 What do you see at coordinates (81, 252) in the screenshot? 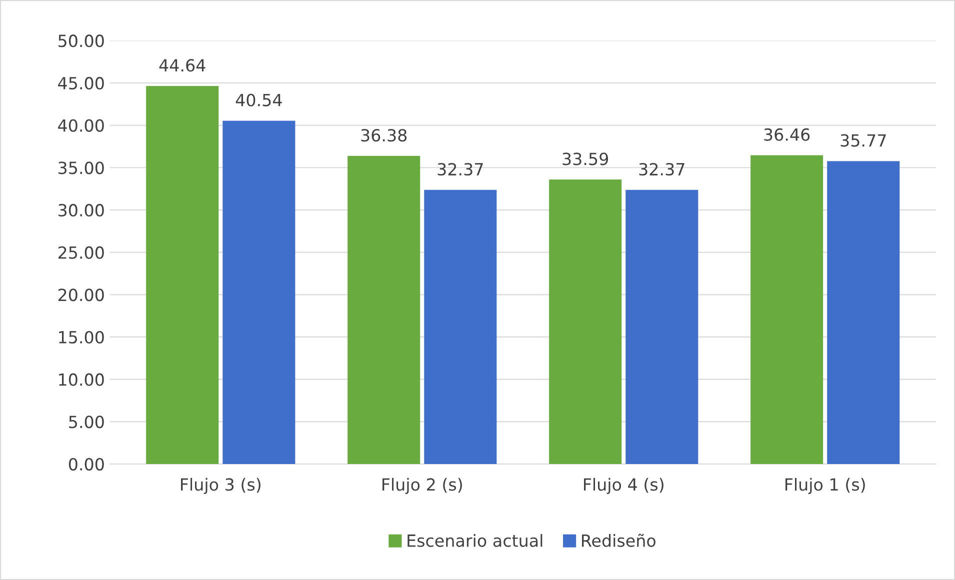
I see `y-tick-label: 25.00` at bounding box center [81, 252].